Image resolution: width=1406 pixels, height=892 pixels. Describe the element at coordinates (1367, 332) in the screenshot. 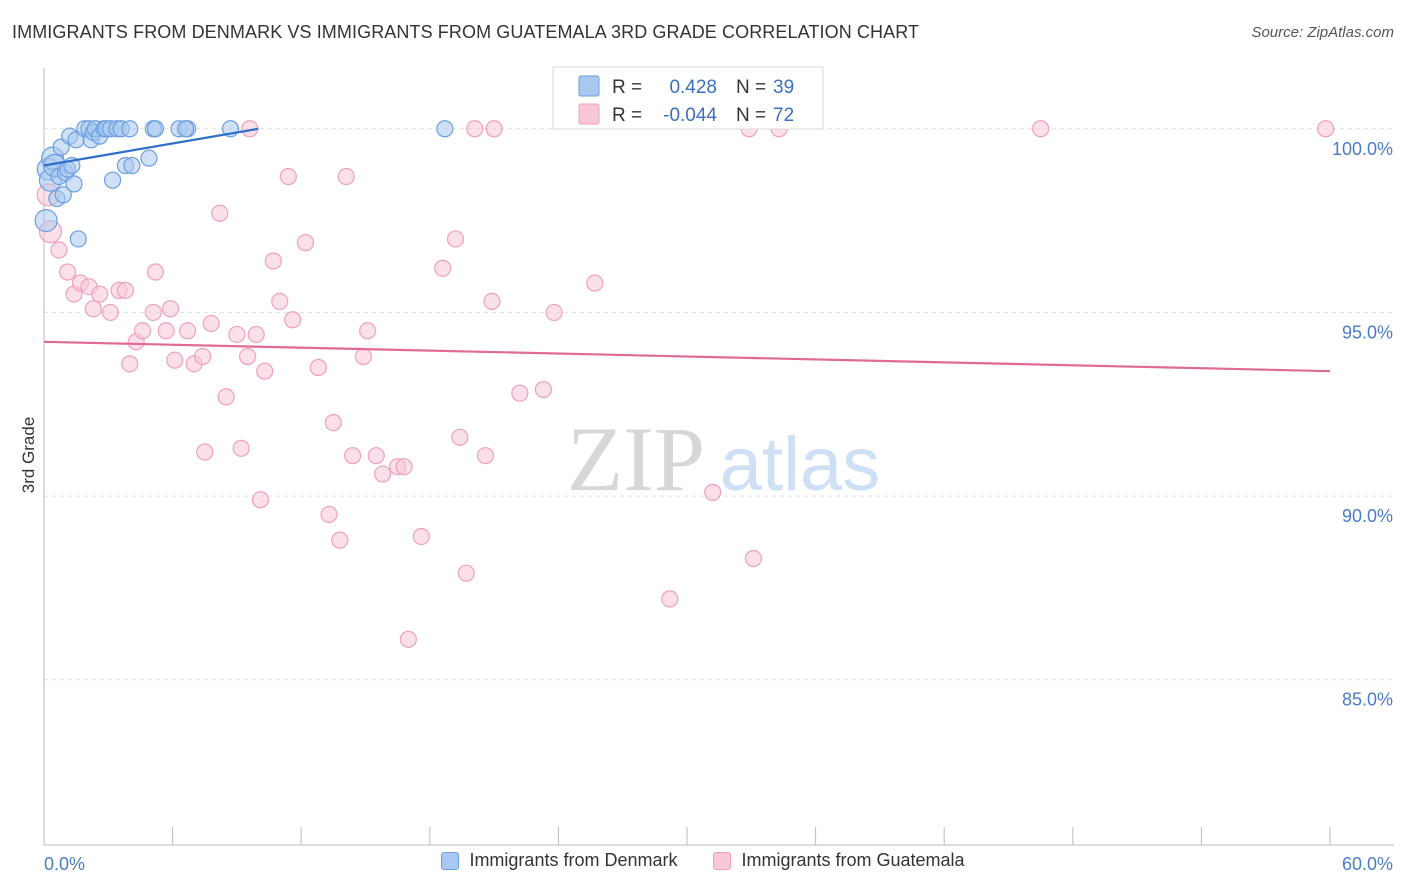

I see `y-tick-label-1: 95.0%` at that location.